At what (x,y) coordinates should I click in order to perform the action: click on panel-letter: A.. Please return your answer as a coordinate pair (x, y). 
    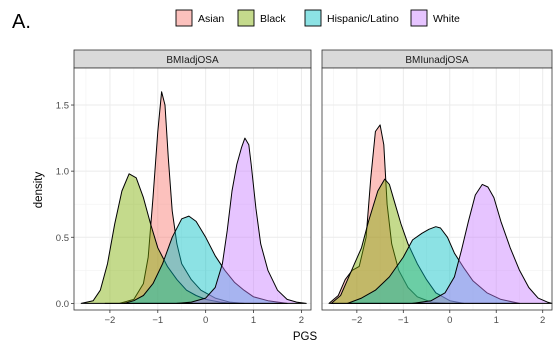
    Looking at the image, I should click on (21, 22).